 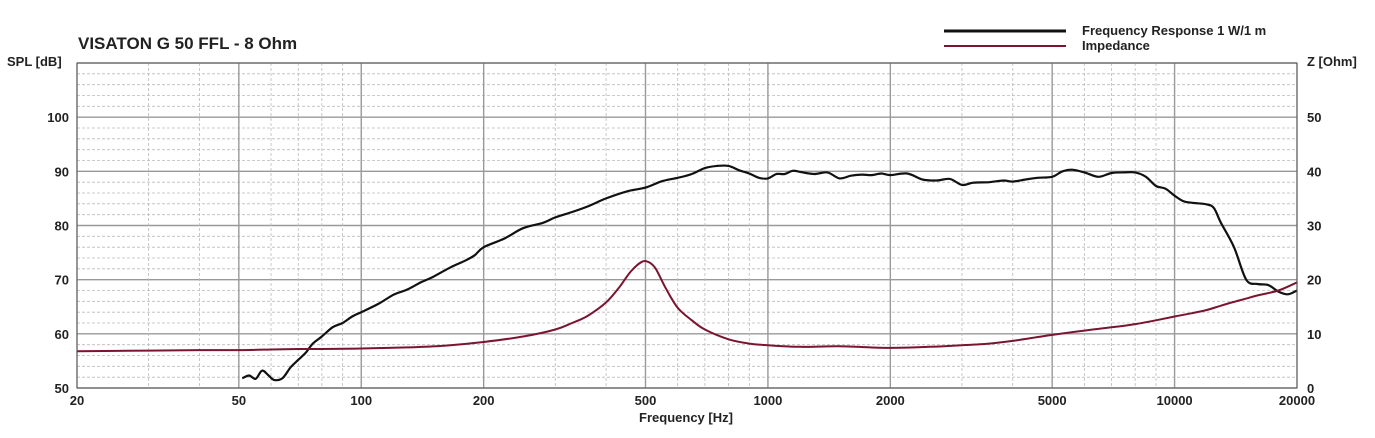 What do you see at coordinates (361, 400) in the screenshot?
I see `x-tick-label: 100` at bounding box center [361, 400].